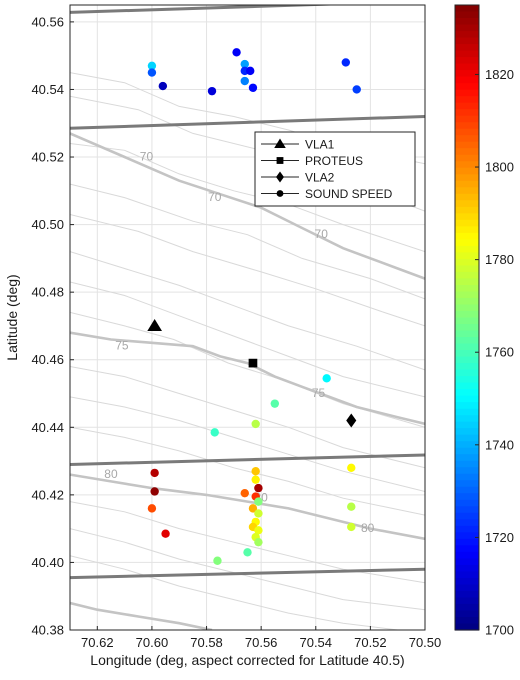 The image size is (520, 680). I want to click on legend-label: SOUND SPEED, so click(349, 194).